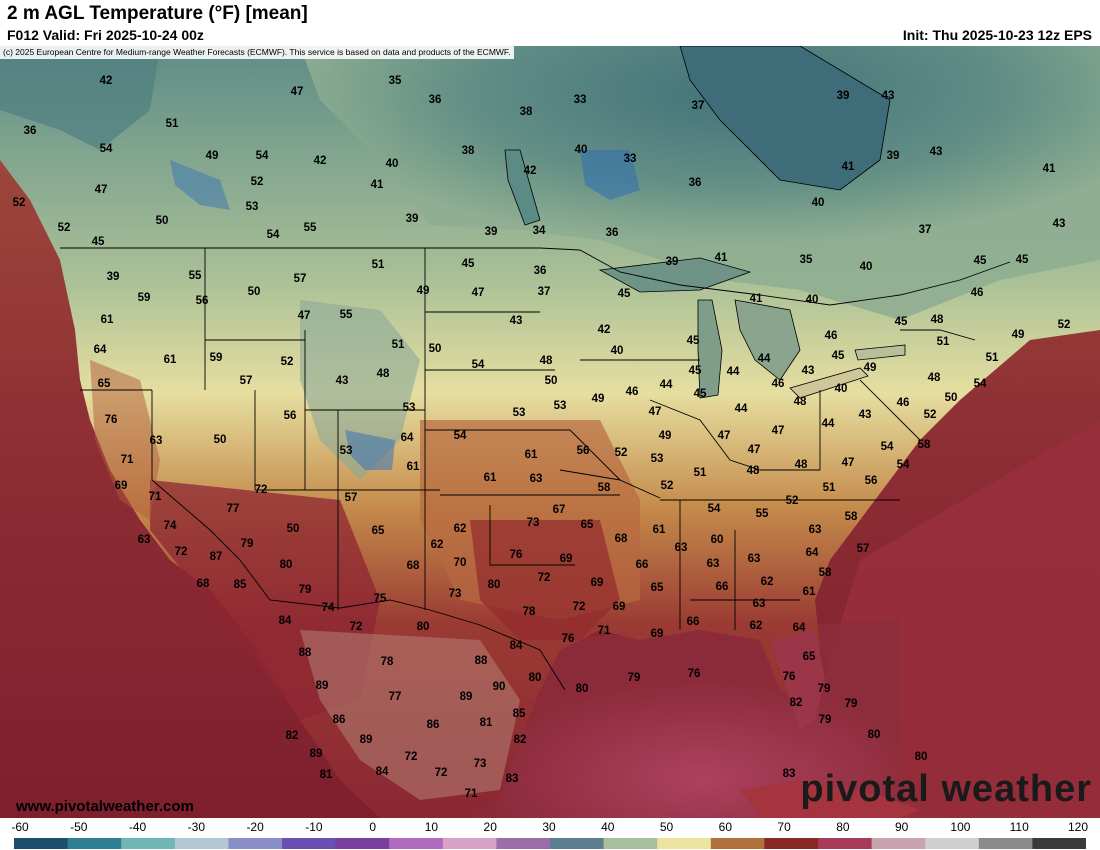 Image resolution: width=1100 pixels, height=850 pixels. Describe the element at coordinates (423, 291) in the screenshot. I see `temperature-label: 49` at that location.